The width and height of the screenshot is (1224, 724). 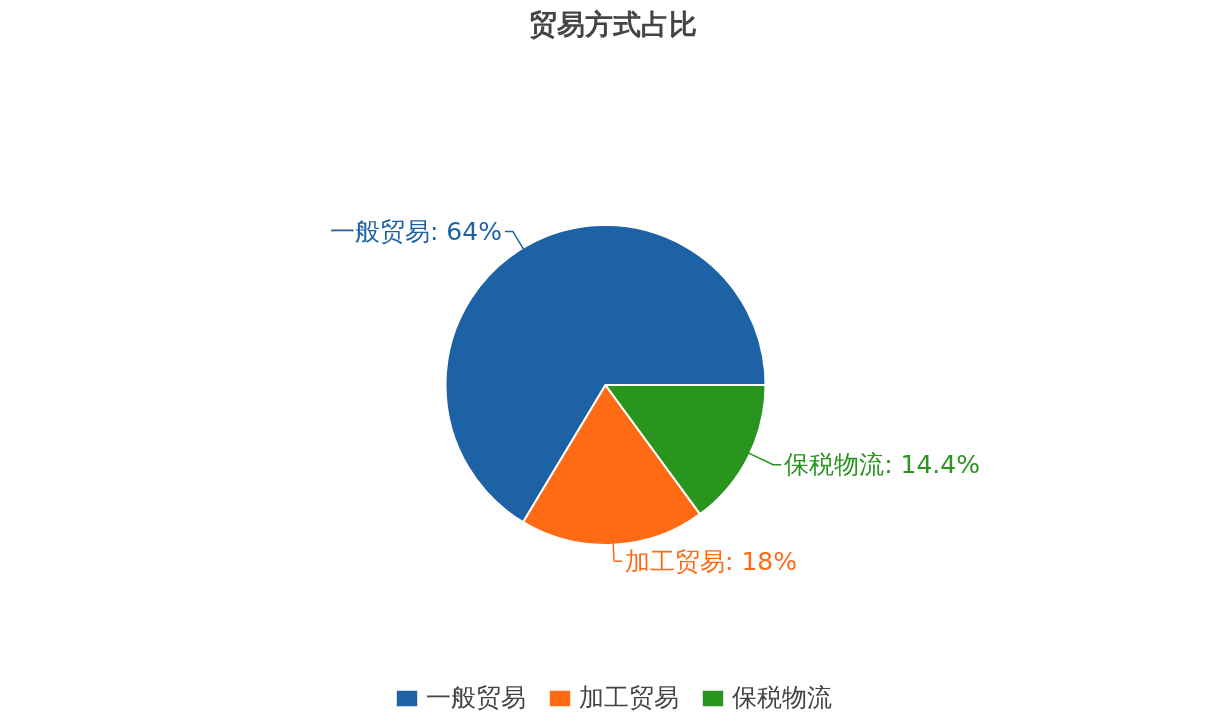 I want to click on data-label: 保税物流: 14.4%, so click(x=882, y=465).